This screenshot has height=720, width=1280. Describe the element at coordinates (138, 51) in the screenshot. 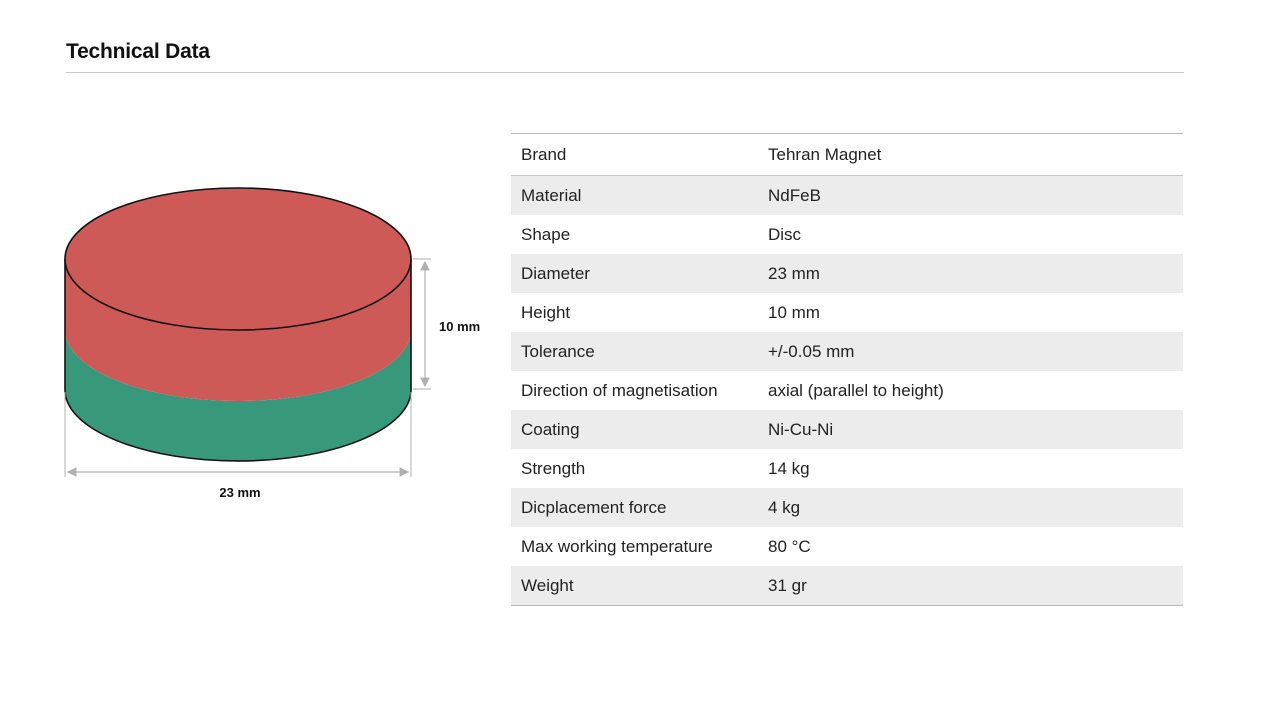

I see `page-title: Technical Data` at that location.